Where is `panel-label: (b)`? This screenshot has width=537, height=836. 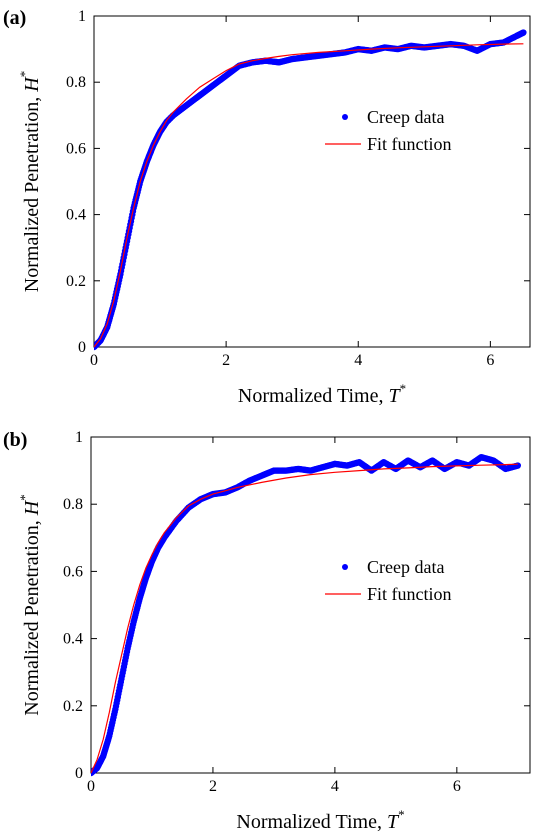 panel-label: (b) is located at coordinates (15, 440).